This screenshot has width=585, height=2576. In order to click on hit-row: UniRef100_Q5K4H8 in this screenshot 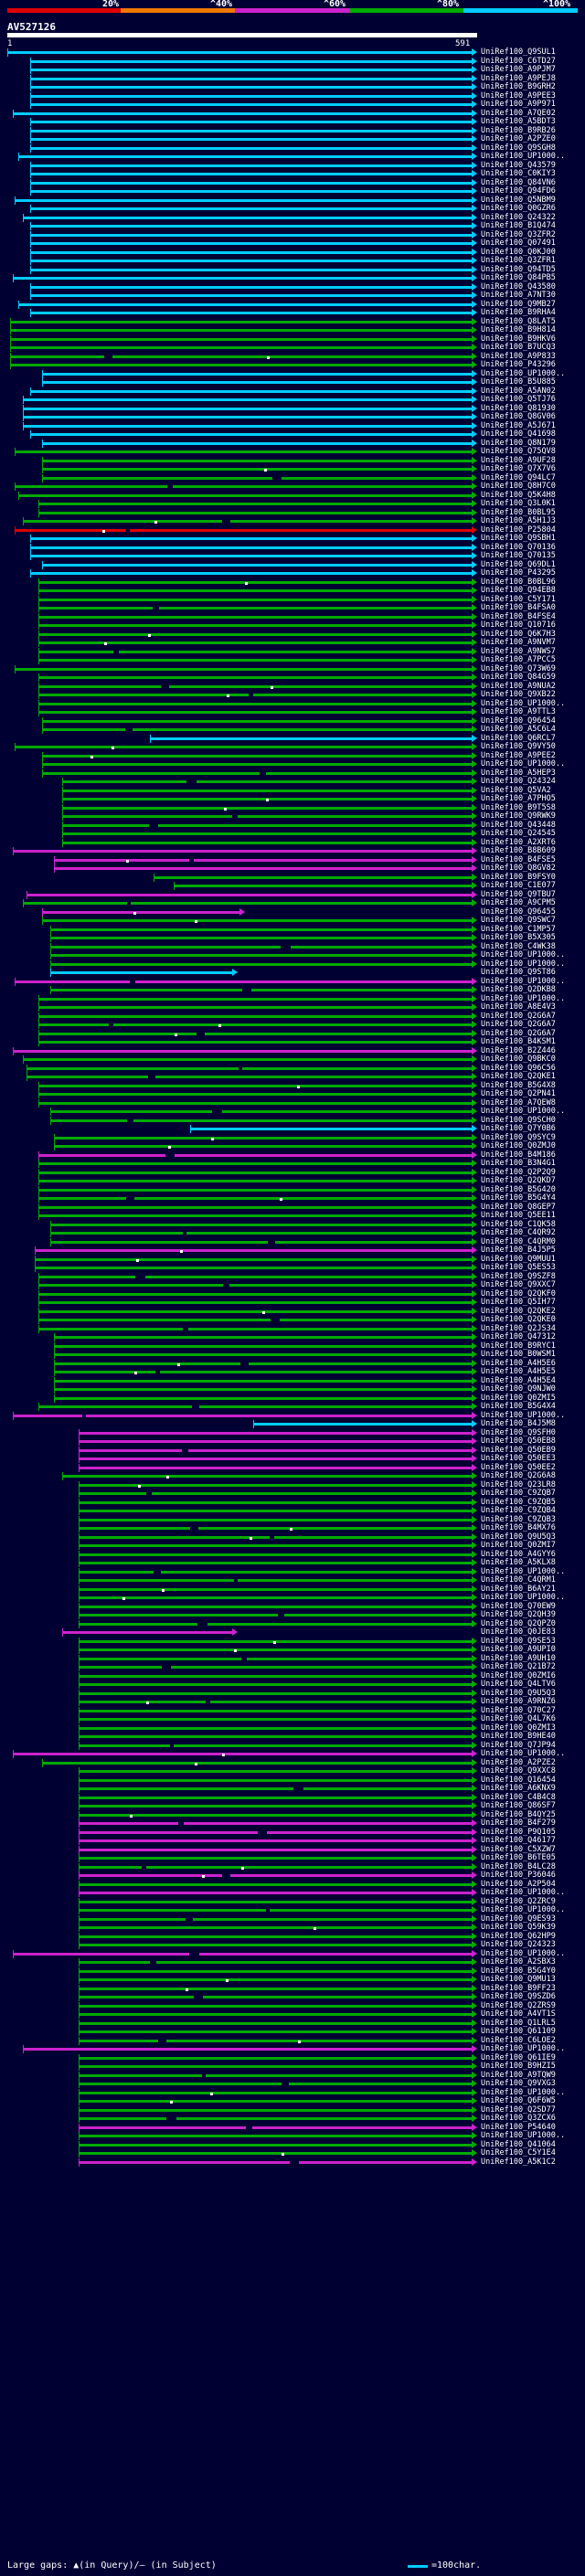, I will do `click(293, 496)`.